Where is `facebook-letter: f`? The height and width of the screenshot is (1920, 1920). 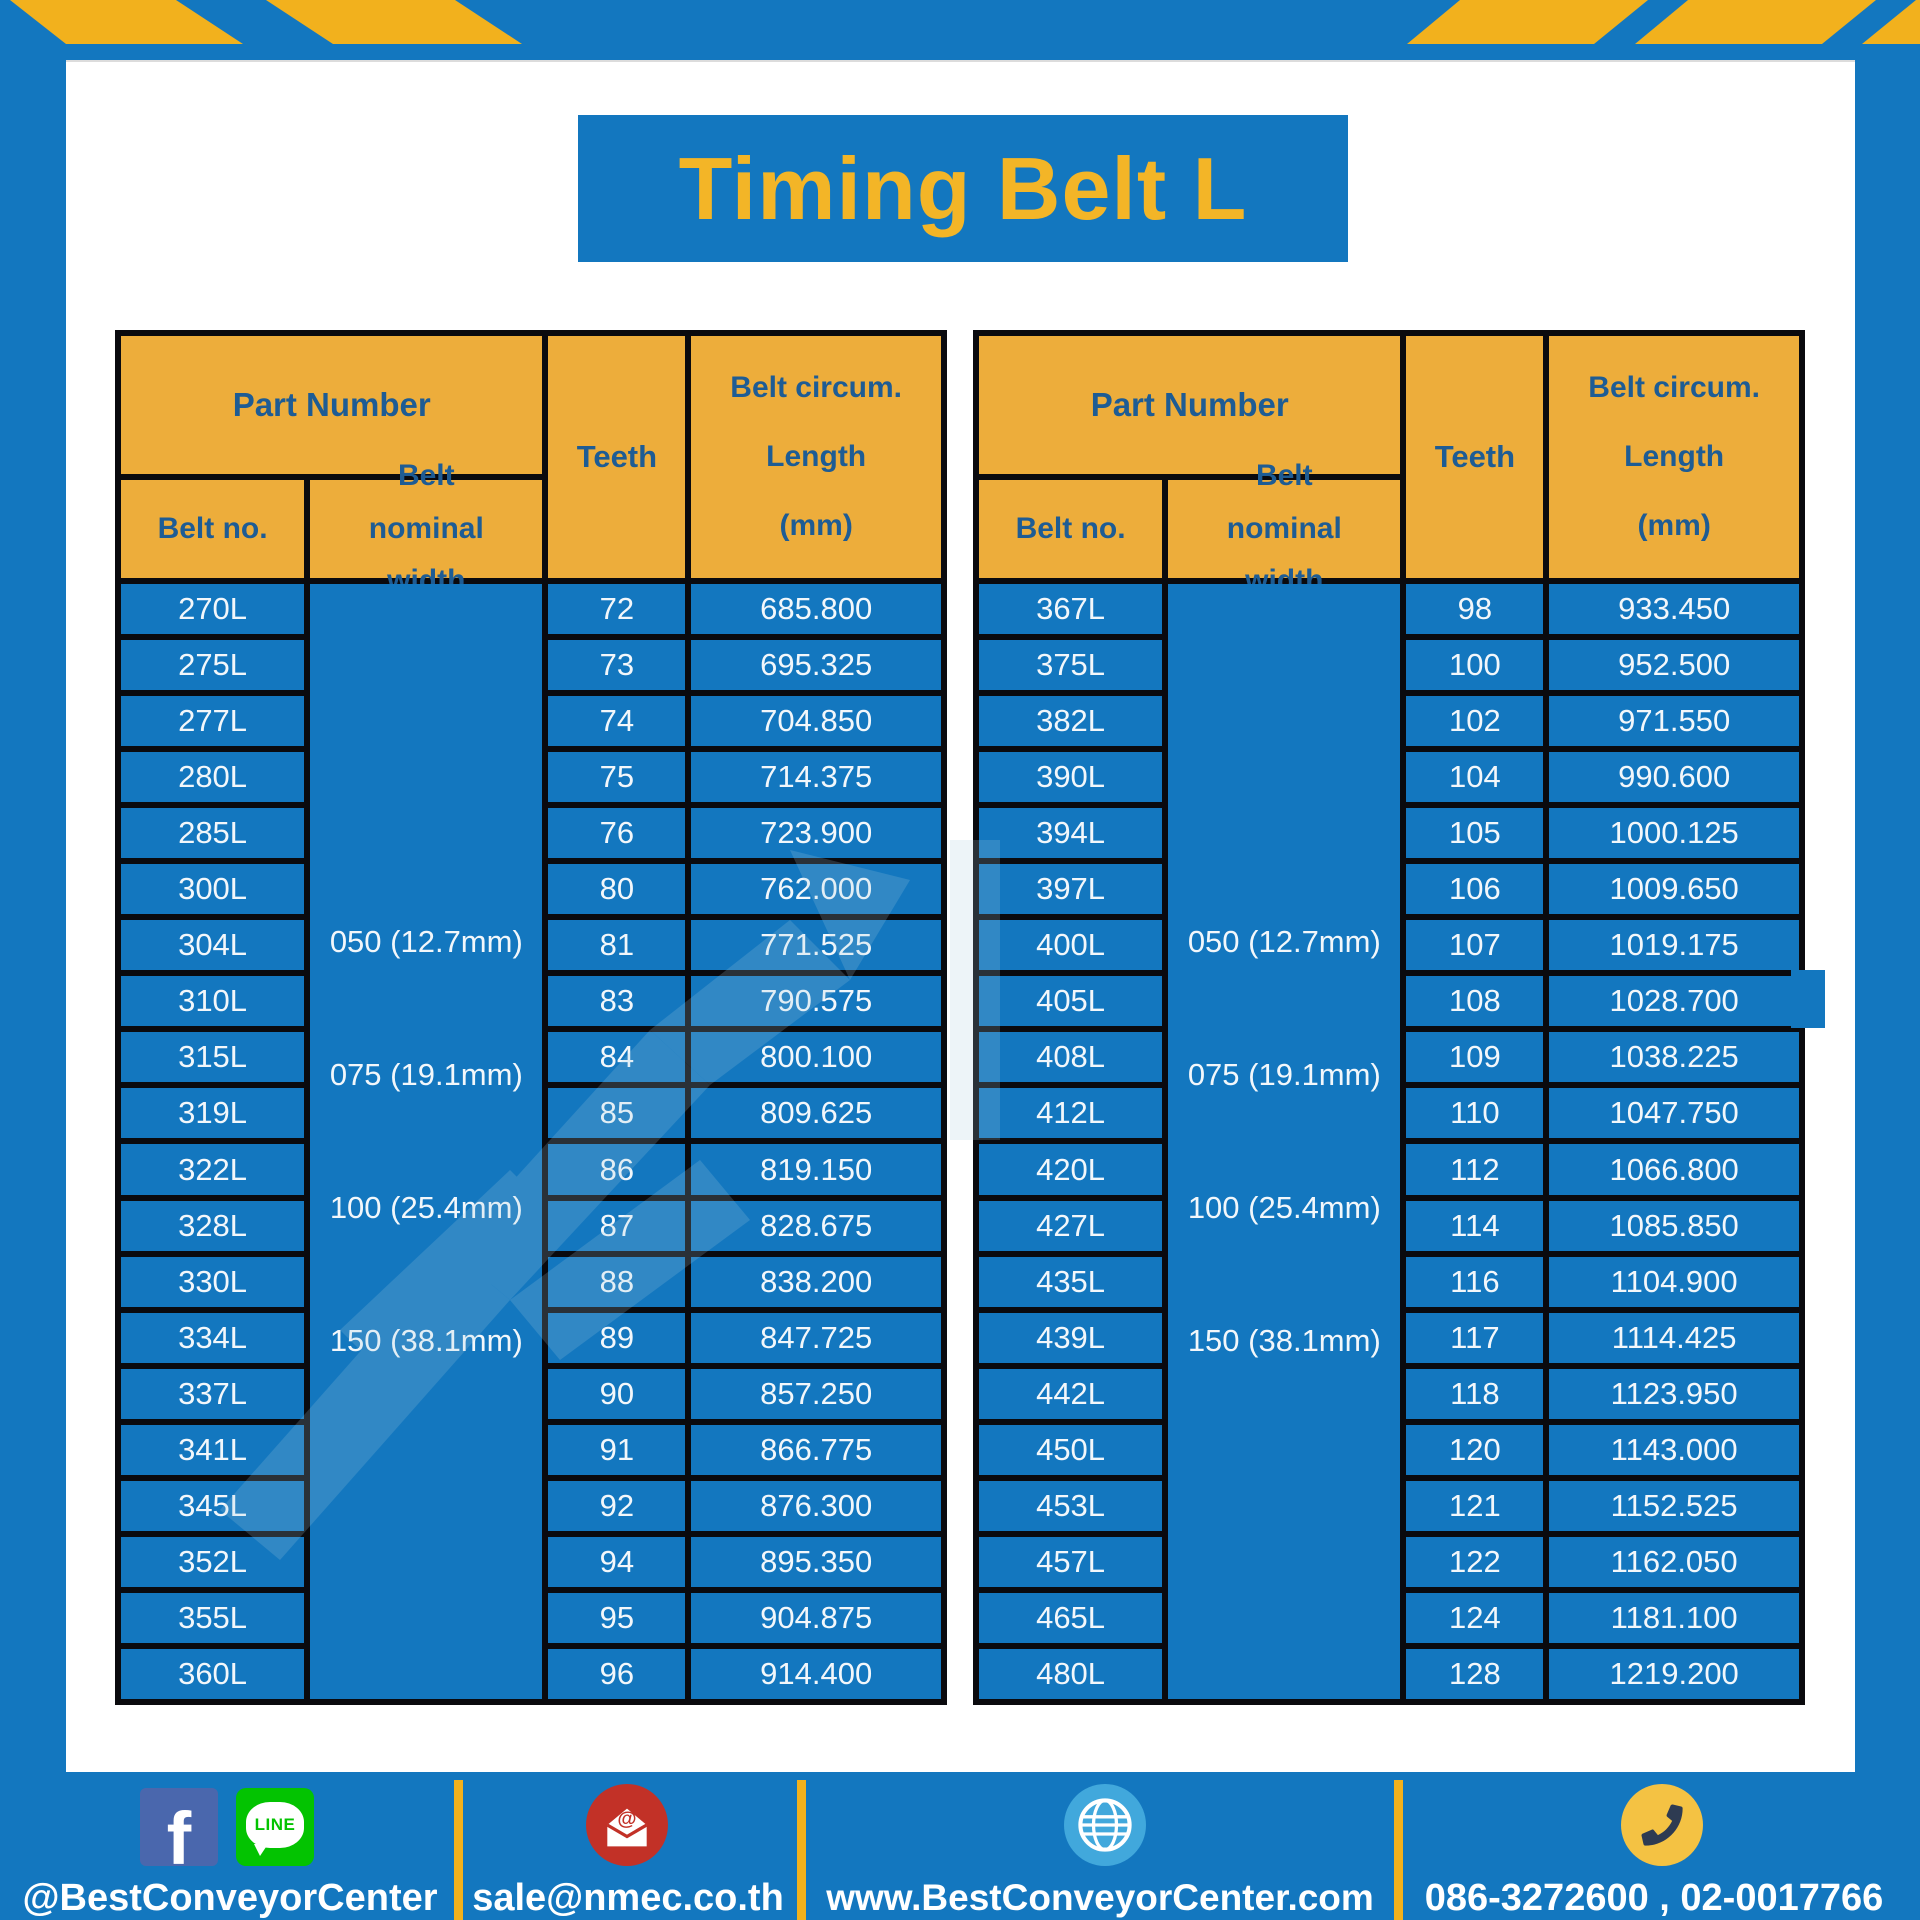
facebook-letter: f is located at coordinates (179, 1831).